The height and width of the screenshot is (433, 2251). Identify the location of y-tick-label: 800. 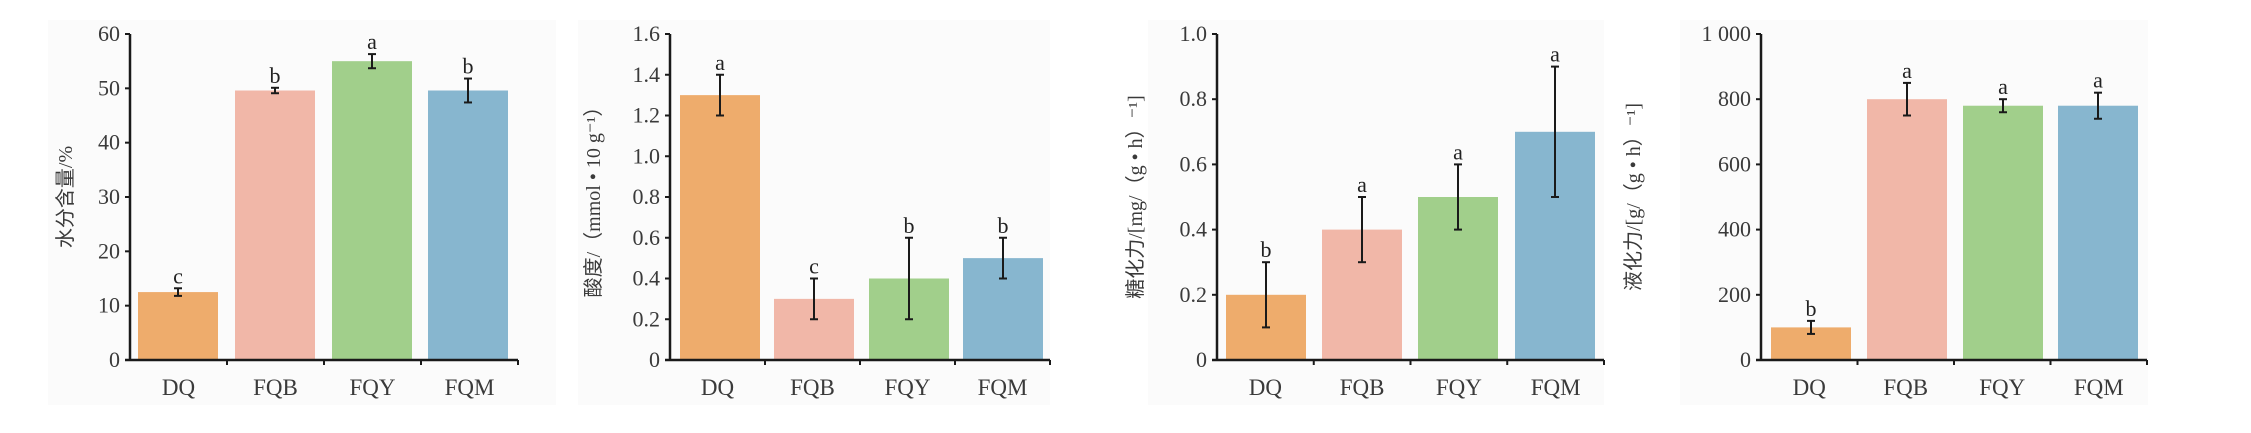
(1734, 98).